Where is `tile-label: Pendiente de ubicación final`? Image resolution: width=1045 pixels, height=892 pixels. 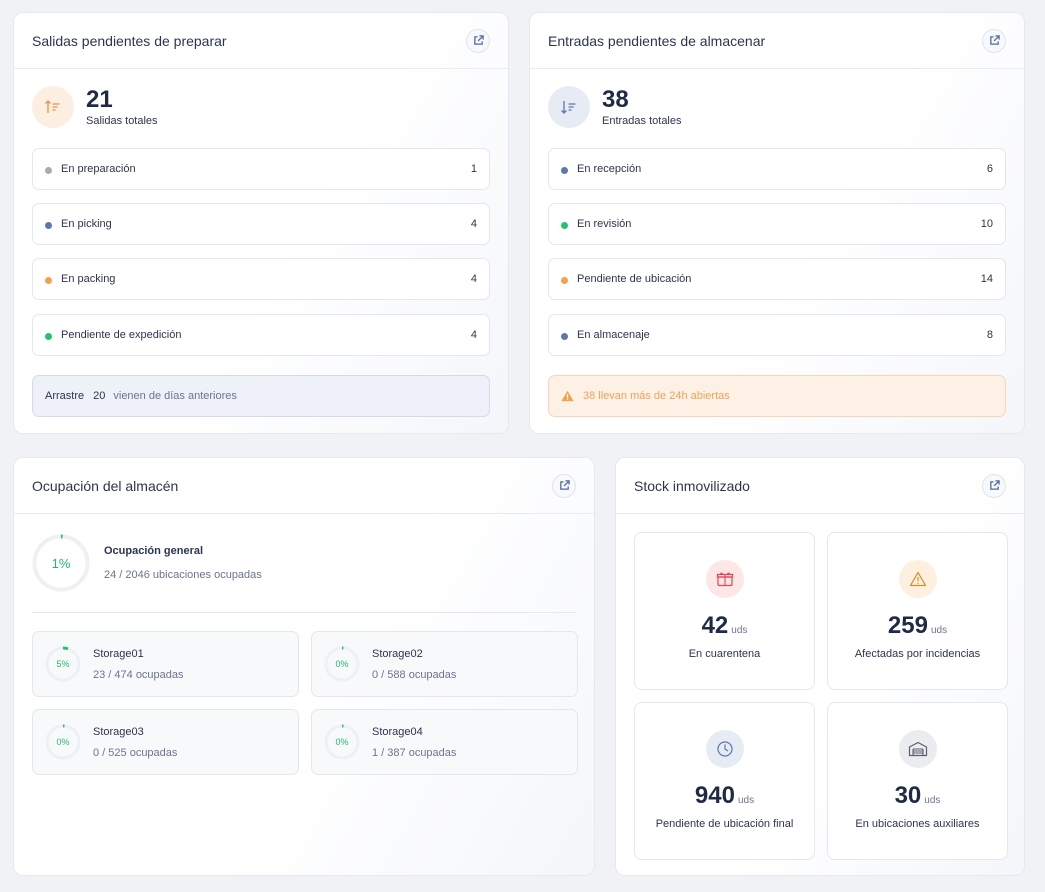
tile-label: Pendiente de ubicación final is located at coordinates (724, 824).